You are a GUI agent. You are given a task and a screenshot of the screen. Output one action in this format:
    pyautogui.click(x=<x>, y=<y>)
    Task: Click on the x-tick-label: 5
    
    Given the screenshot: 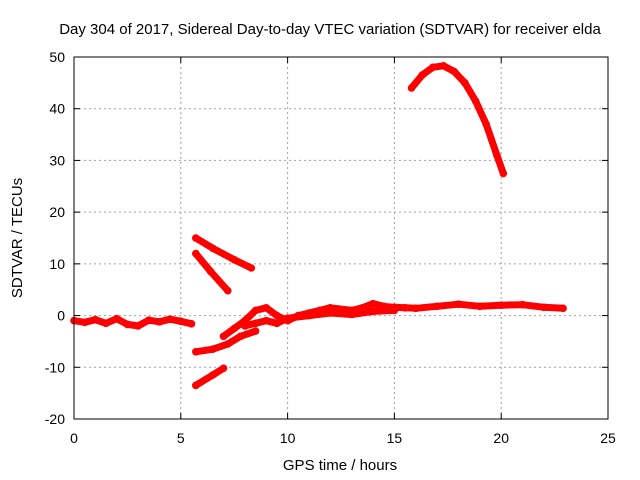 What is the action you would take?
    pyautogui.click(x=181, y=438)
    